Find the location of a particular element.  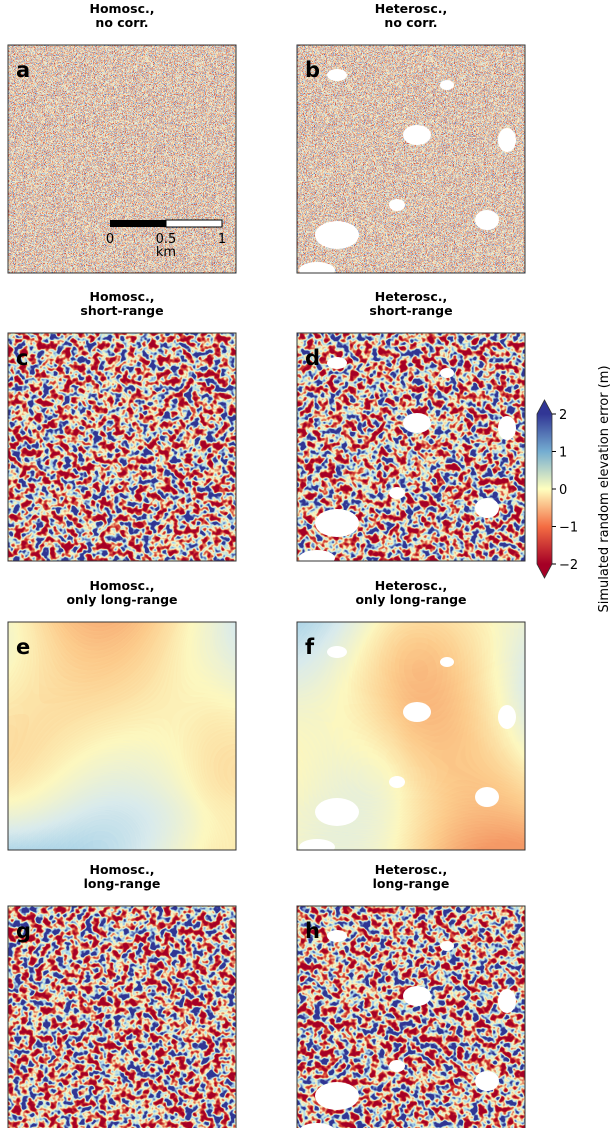

colorbar-tick-label: 0 is located at coordinates (563, 490).